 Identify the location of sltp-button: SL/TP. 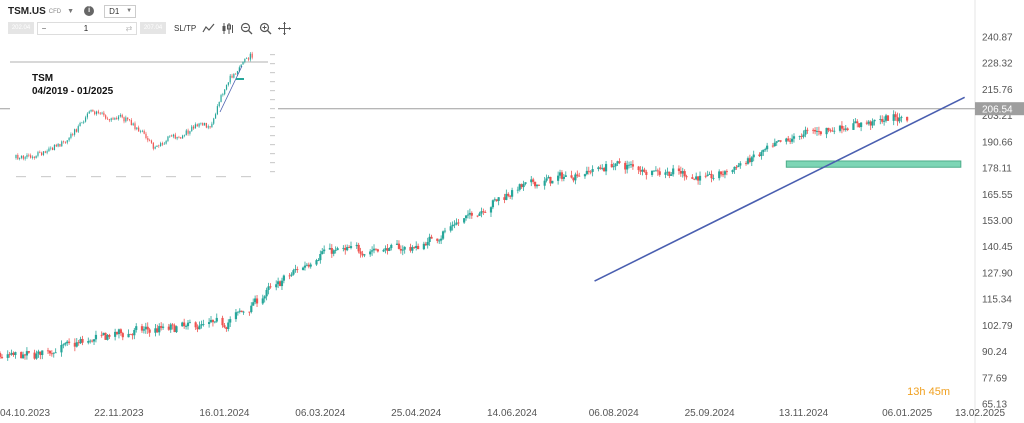
(185, 28).